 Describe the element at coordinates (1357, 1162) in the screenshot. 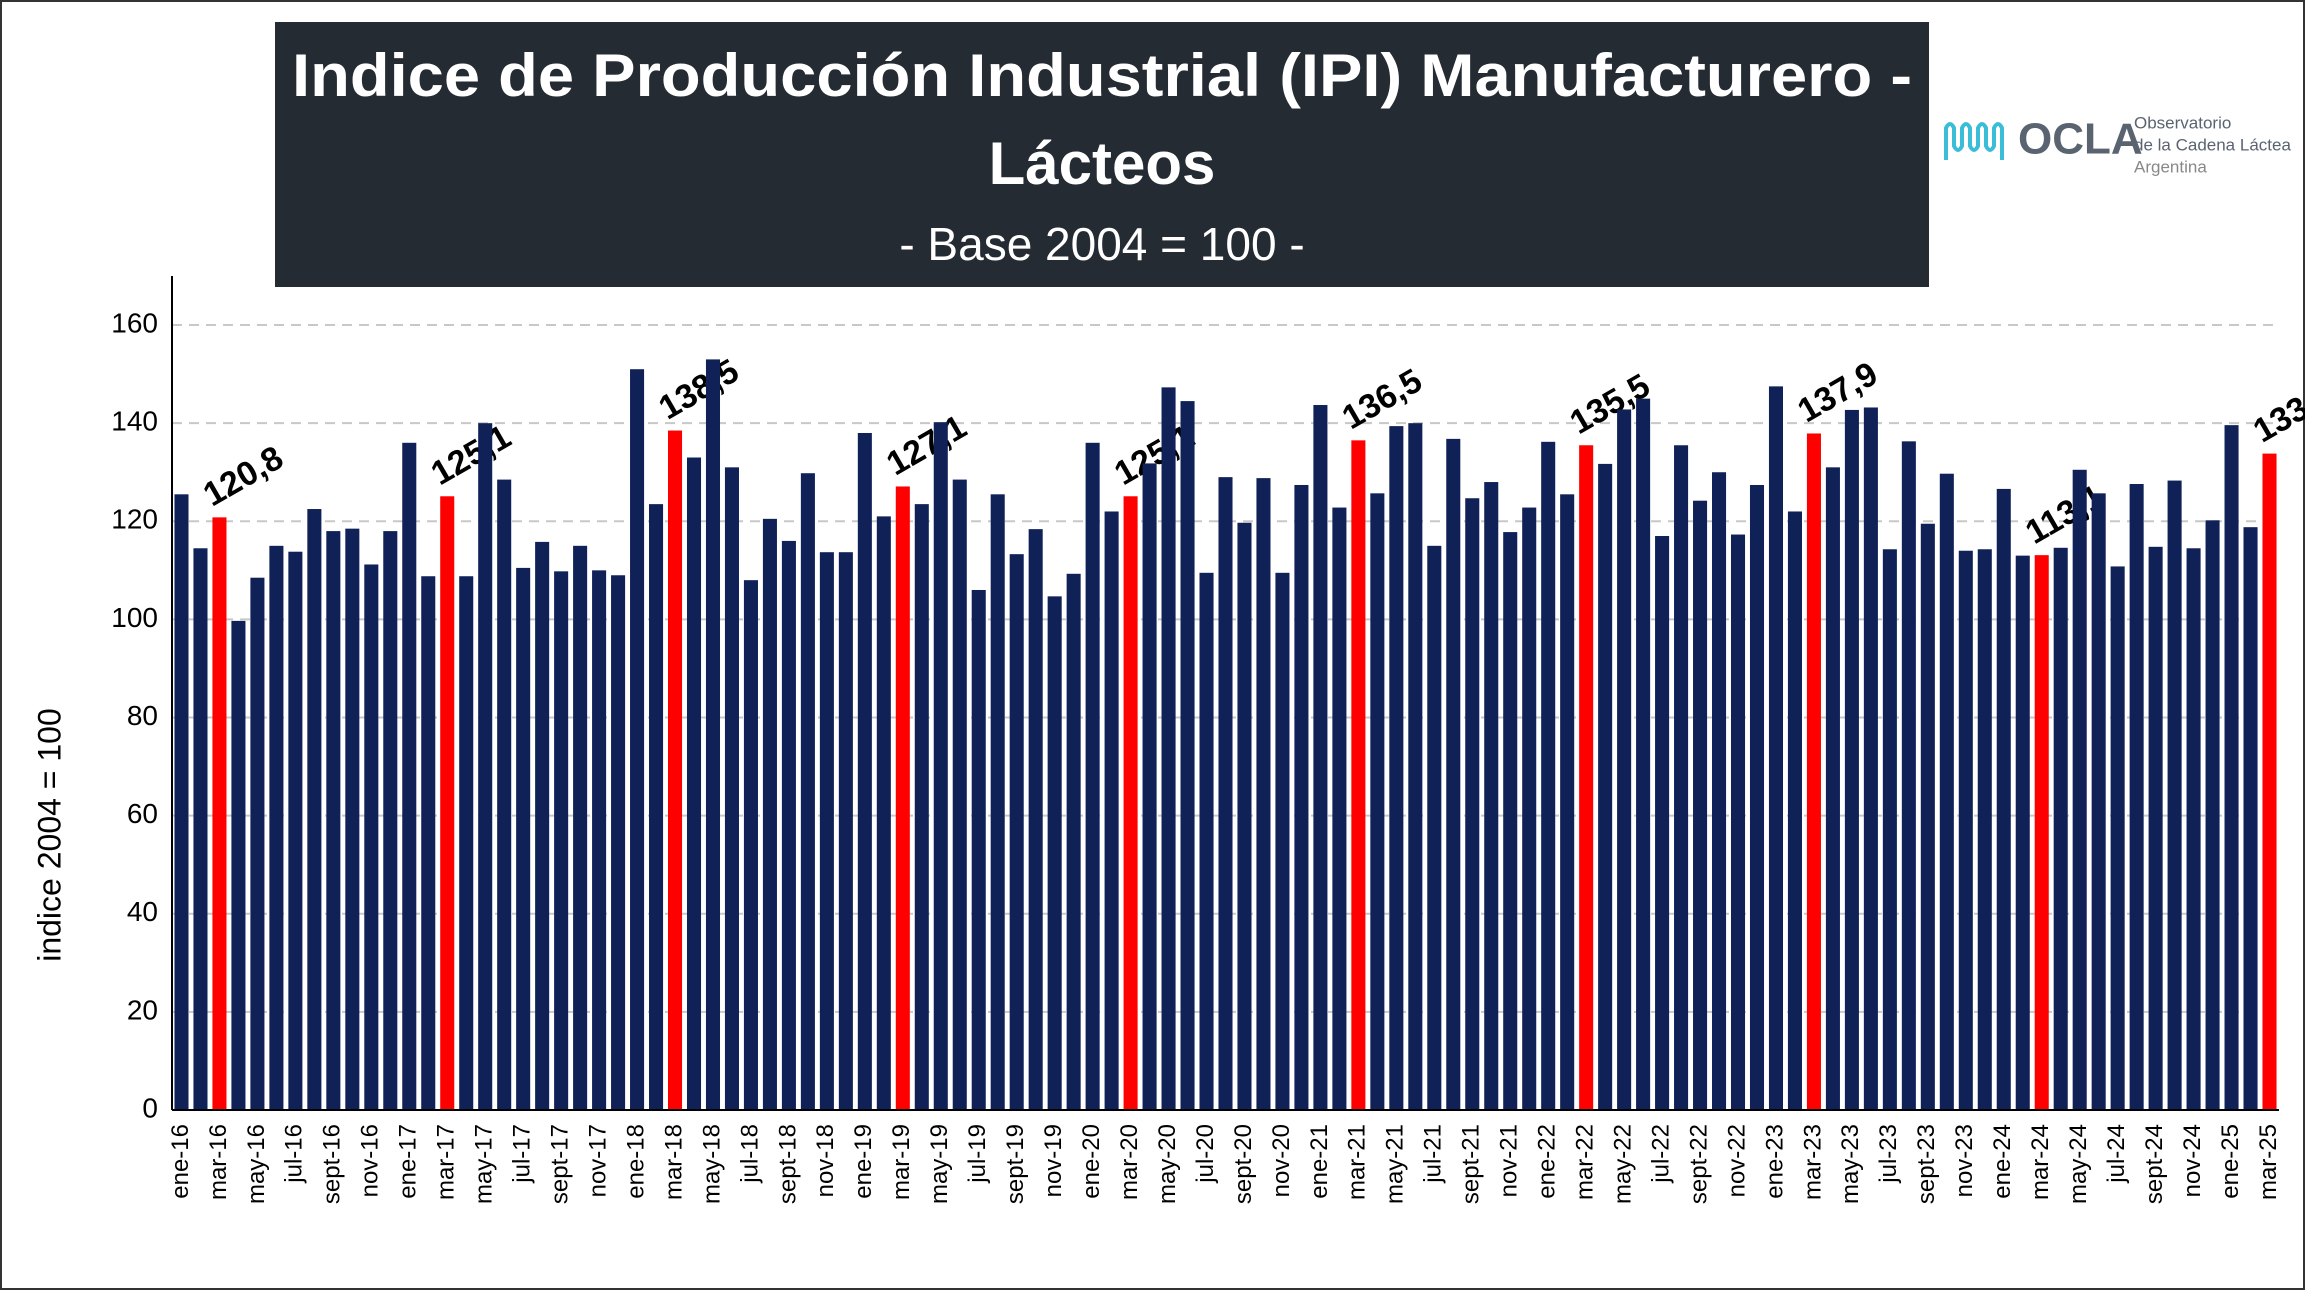

I see `x-tick-label: mar-21` at that location.